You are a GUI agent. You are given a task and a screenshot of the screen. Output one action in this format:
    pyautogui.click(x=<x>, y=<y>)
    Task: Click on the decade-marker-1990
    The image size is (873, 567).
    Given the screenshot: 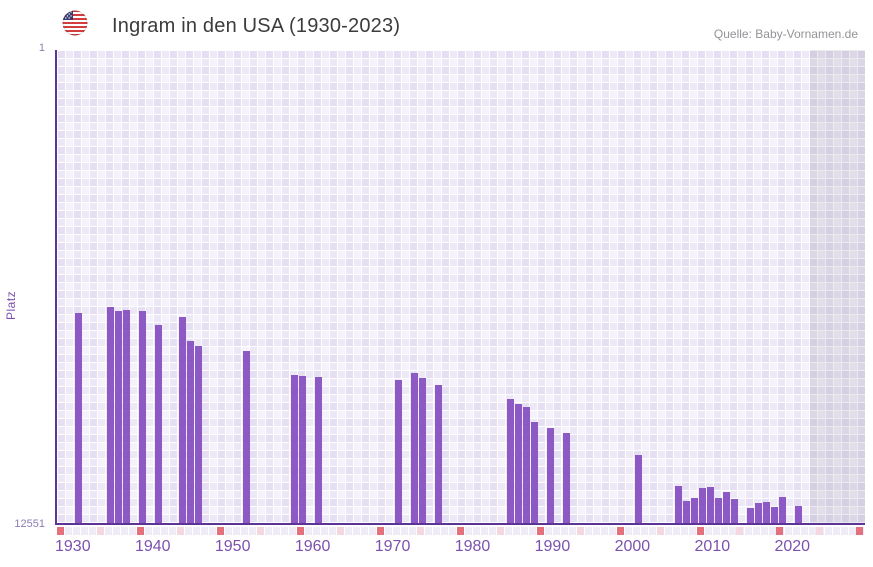 What is the action you would take?
    pyautogui.click(x=540, y=531)
    